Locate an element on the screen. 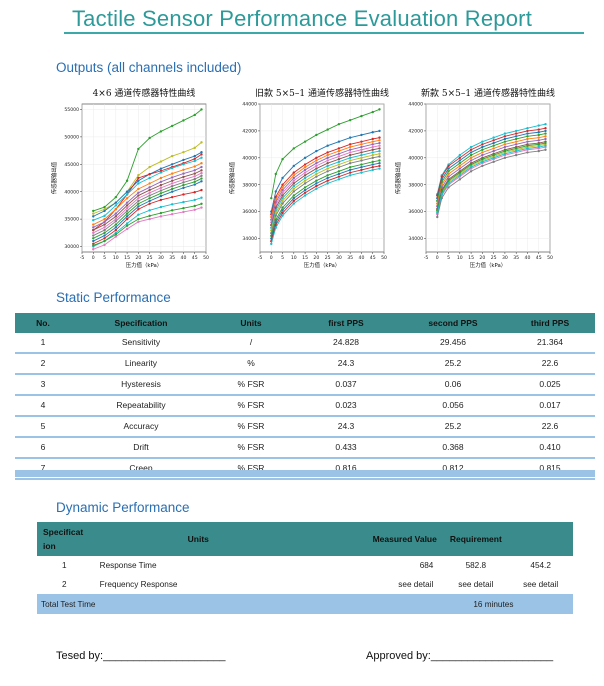 This screenshot has height=686, width=604. cell: % FSR is located at coordinates (251, 406).